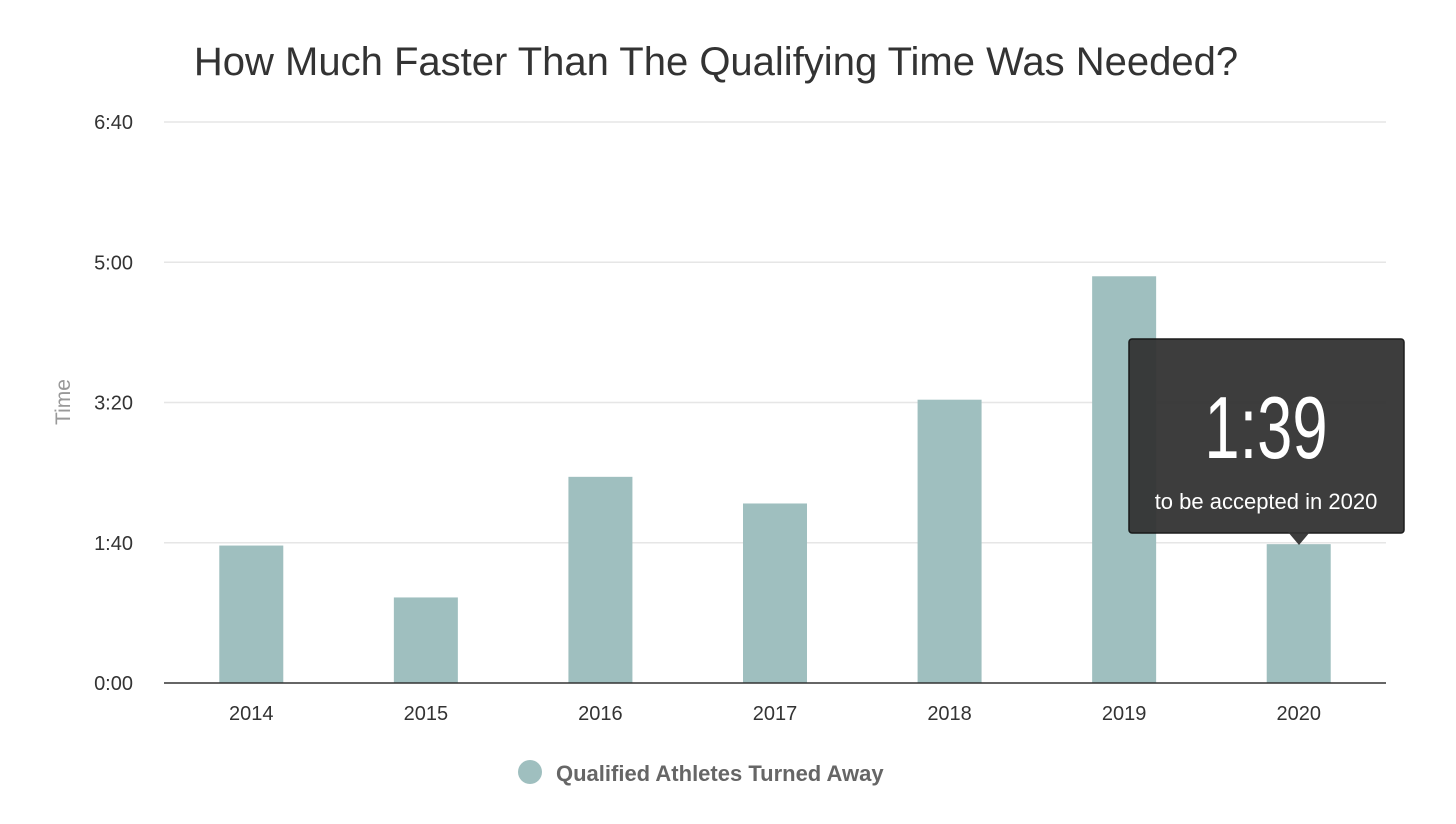 The width and height of the screenshot is (1456, 824). I want to click on x-axis-ticks: 2014 2015 2016 2017 2018 2019 2020, so click(775, 714).